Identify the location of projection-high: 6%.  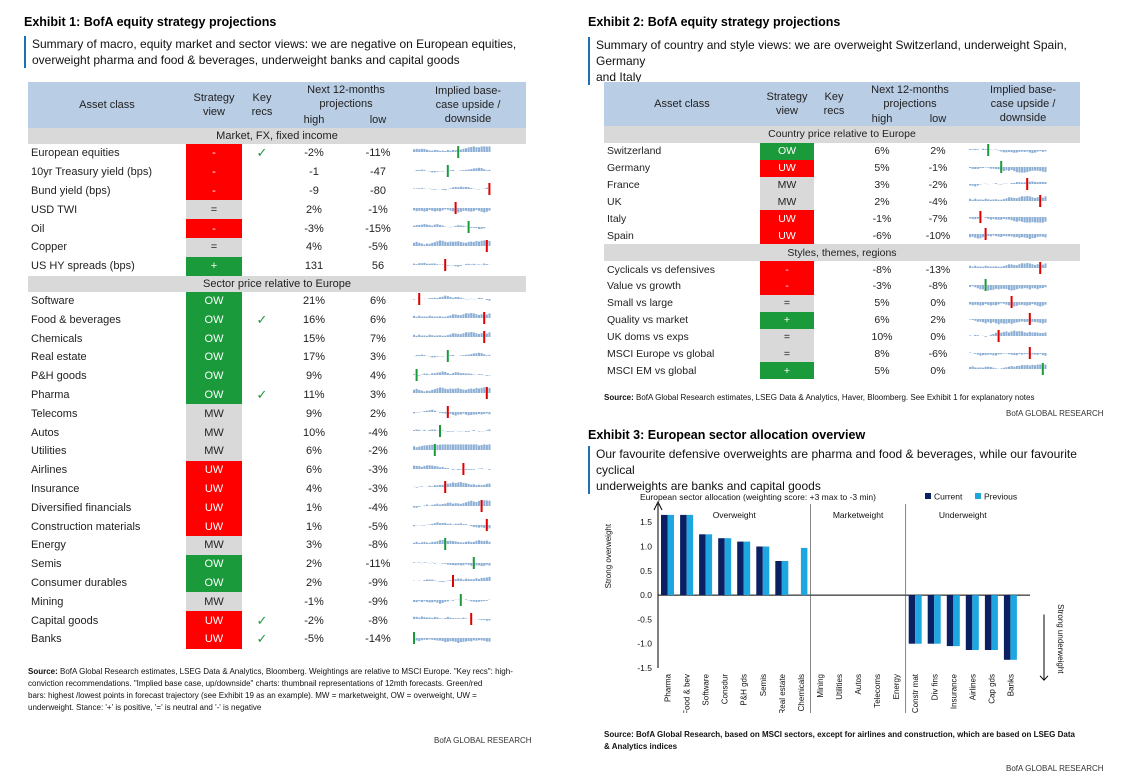
(314, 470).